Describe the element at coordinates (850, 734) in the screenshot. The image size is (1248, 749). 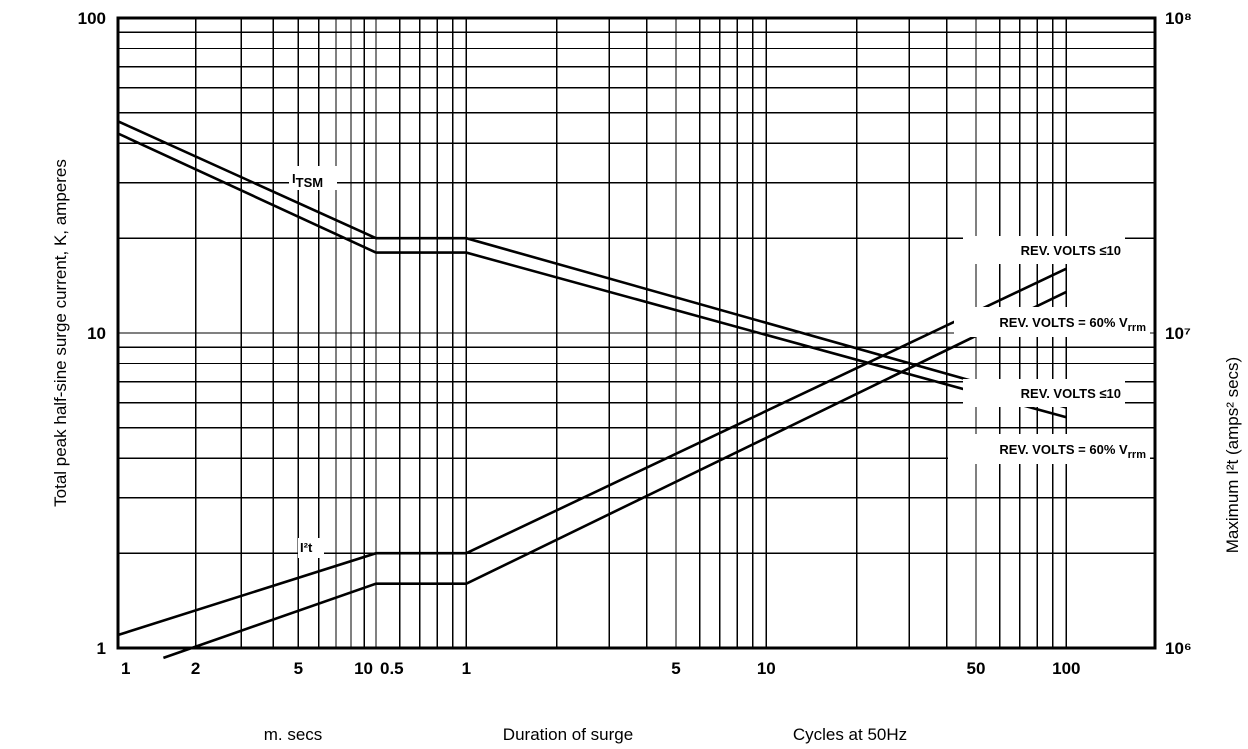
I see `x-axis-cycles-label: Cycles at 50Hz` at that location.